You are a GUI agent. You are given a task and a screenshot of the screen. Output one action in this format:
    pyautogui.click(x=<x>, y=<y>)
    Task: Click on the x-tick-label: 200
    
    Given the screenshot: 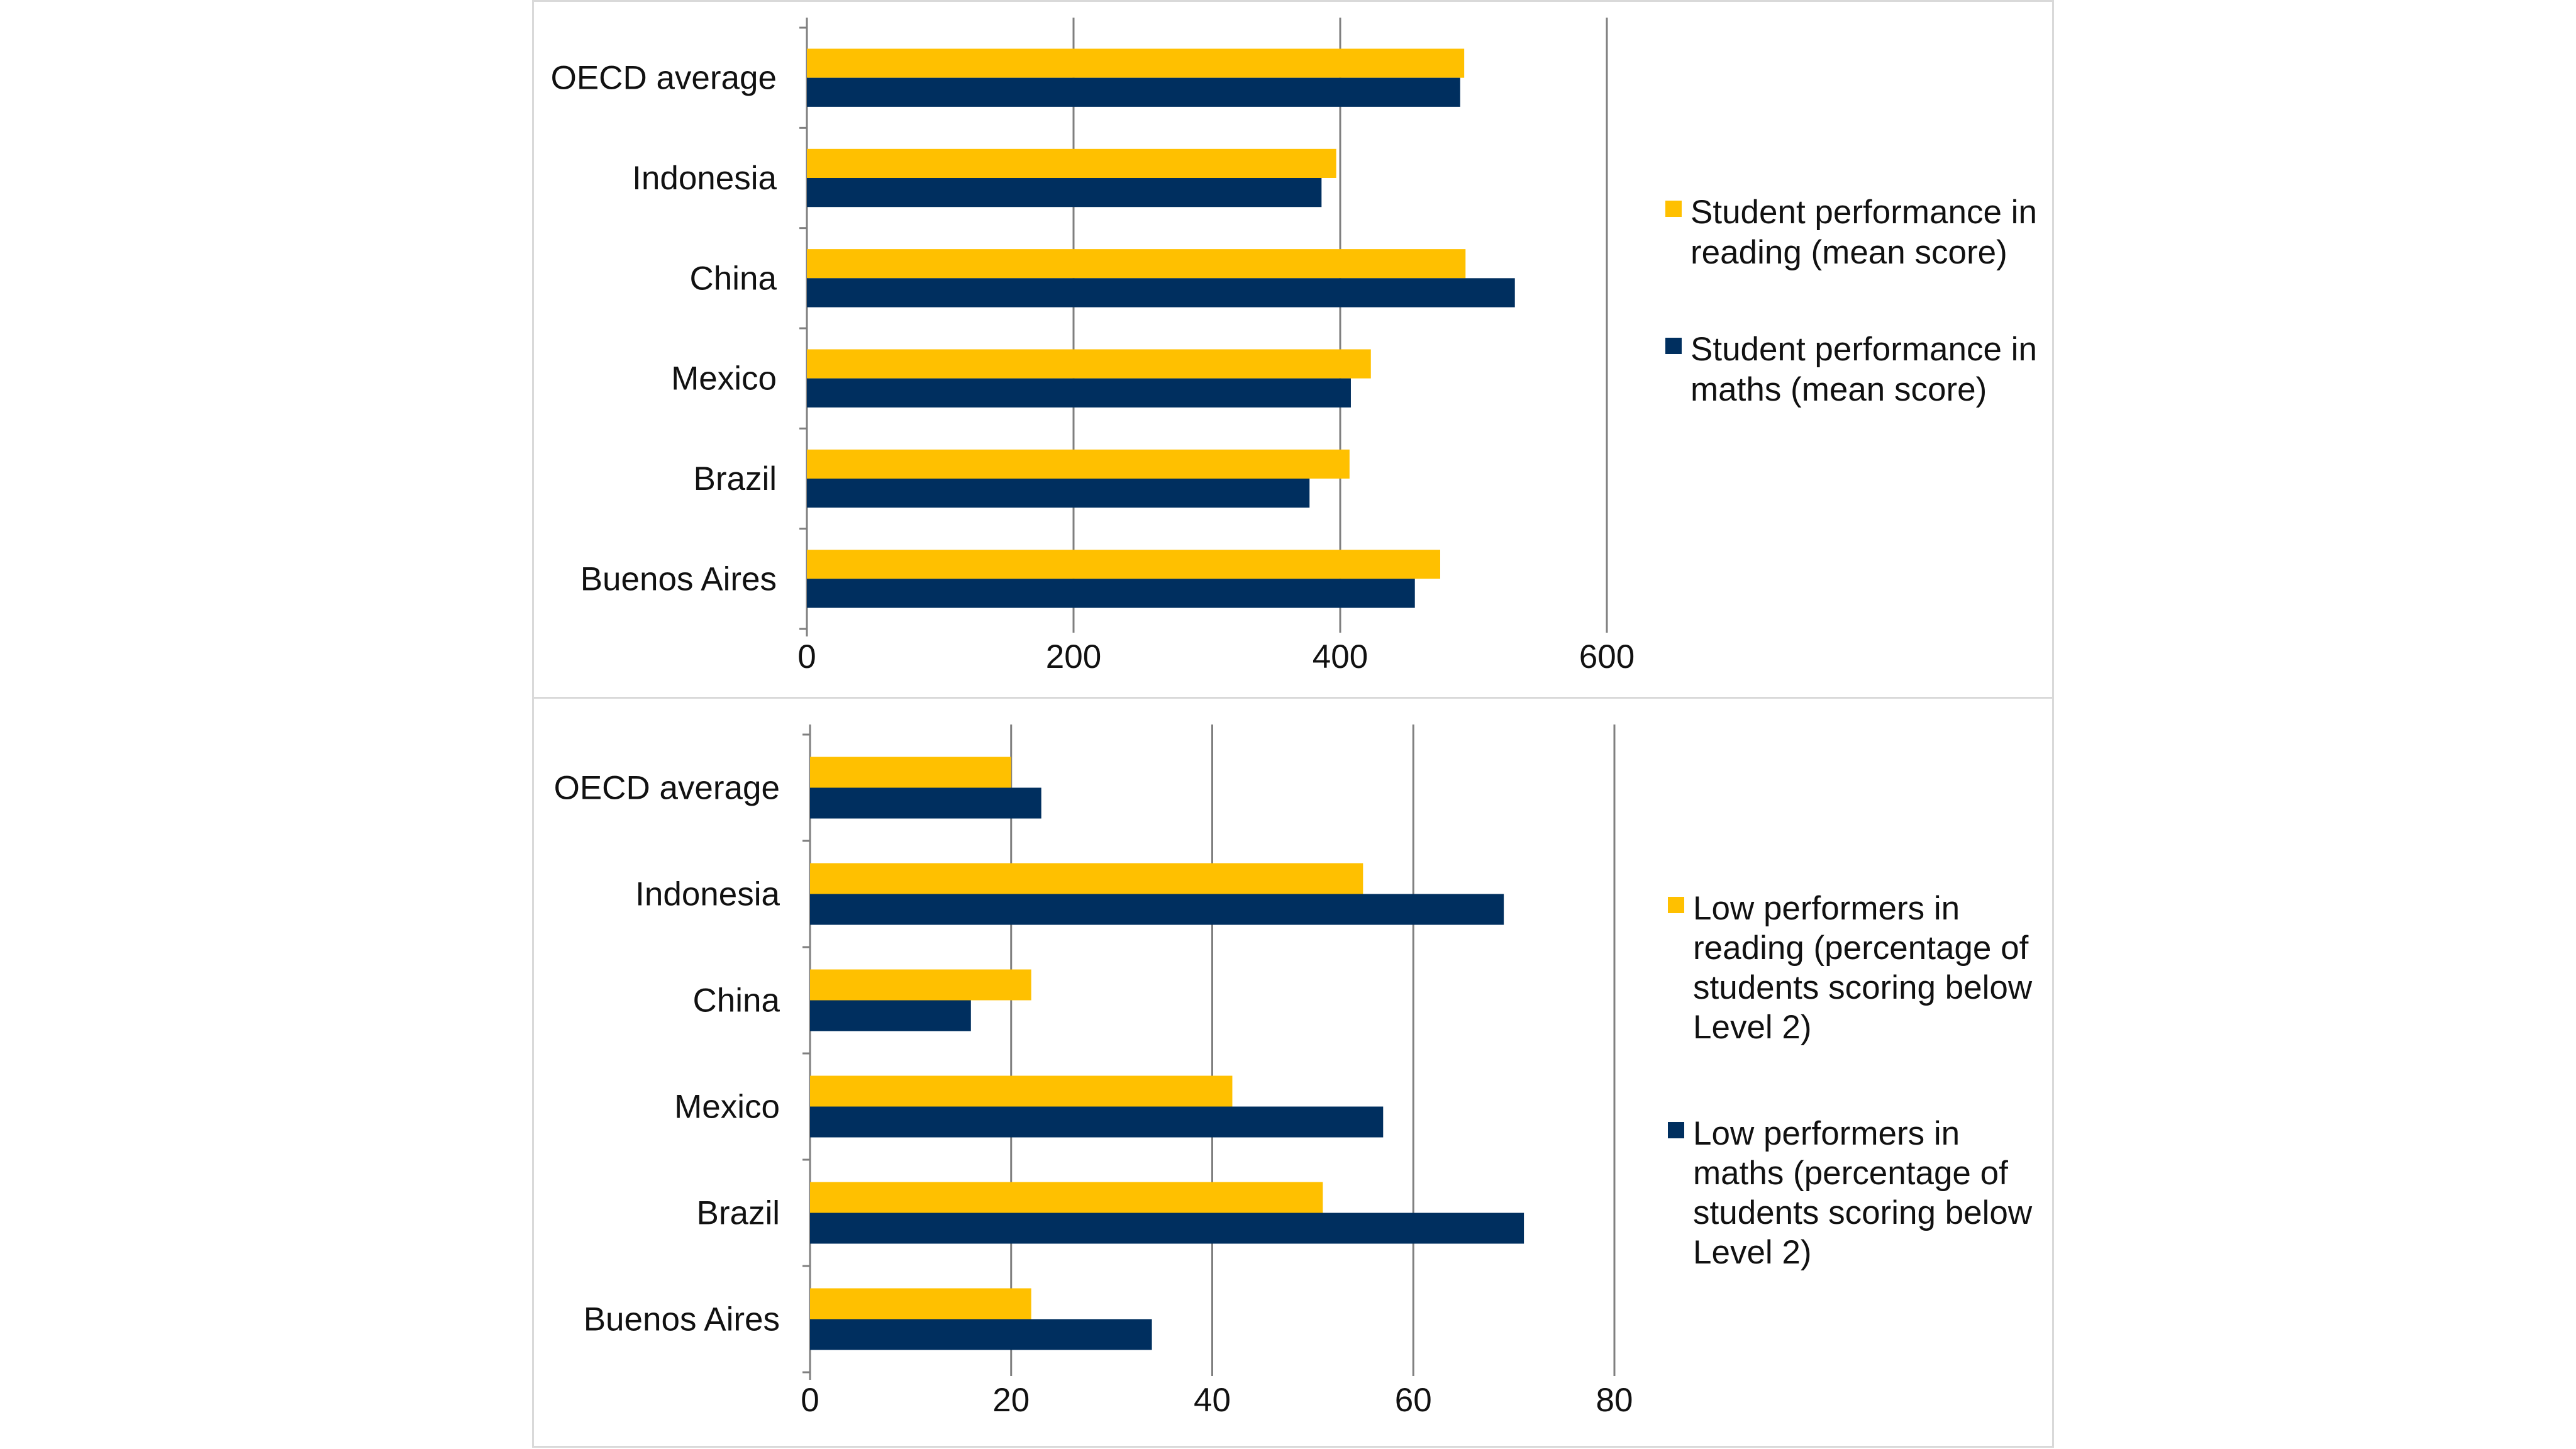 What is the action you would take?
    pyautogui.click(x=1073, y=656)
    